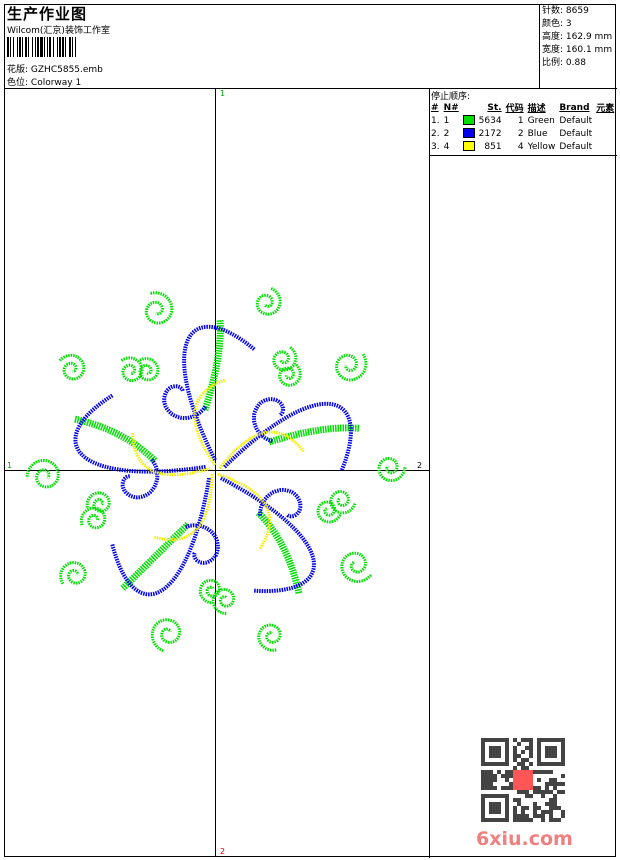 The image size is (620, 860). I want to click on info-height: 高度: 162.9 mm, so click(577, 37).